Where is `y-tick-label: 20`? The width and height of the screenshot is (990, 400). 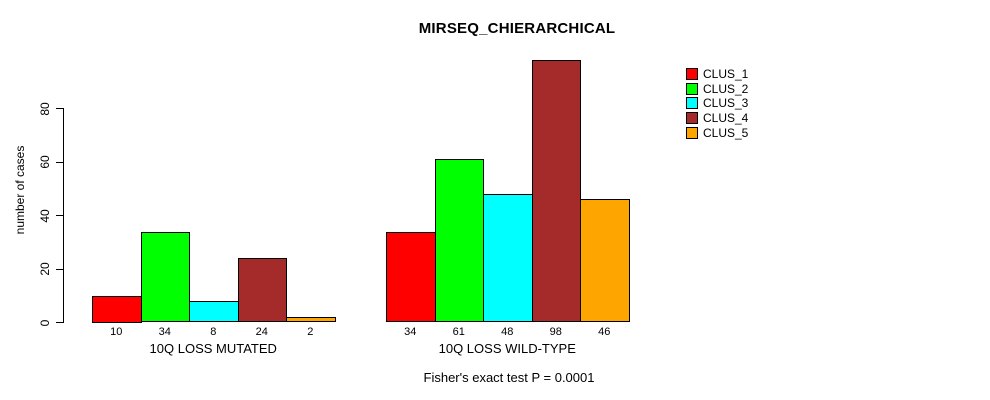 y-tick-label: 20 is located at coordinates (45, 269).